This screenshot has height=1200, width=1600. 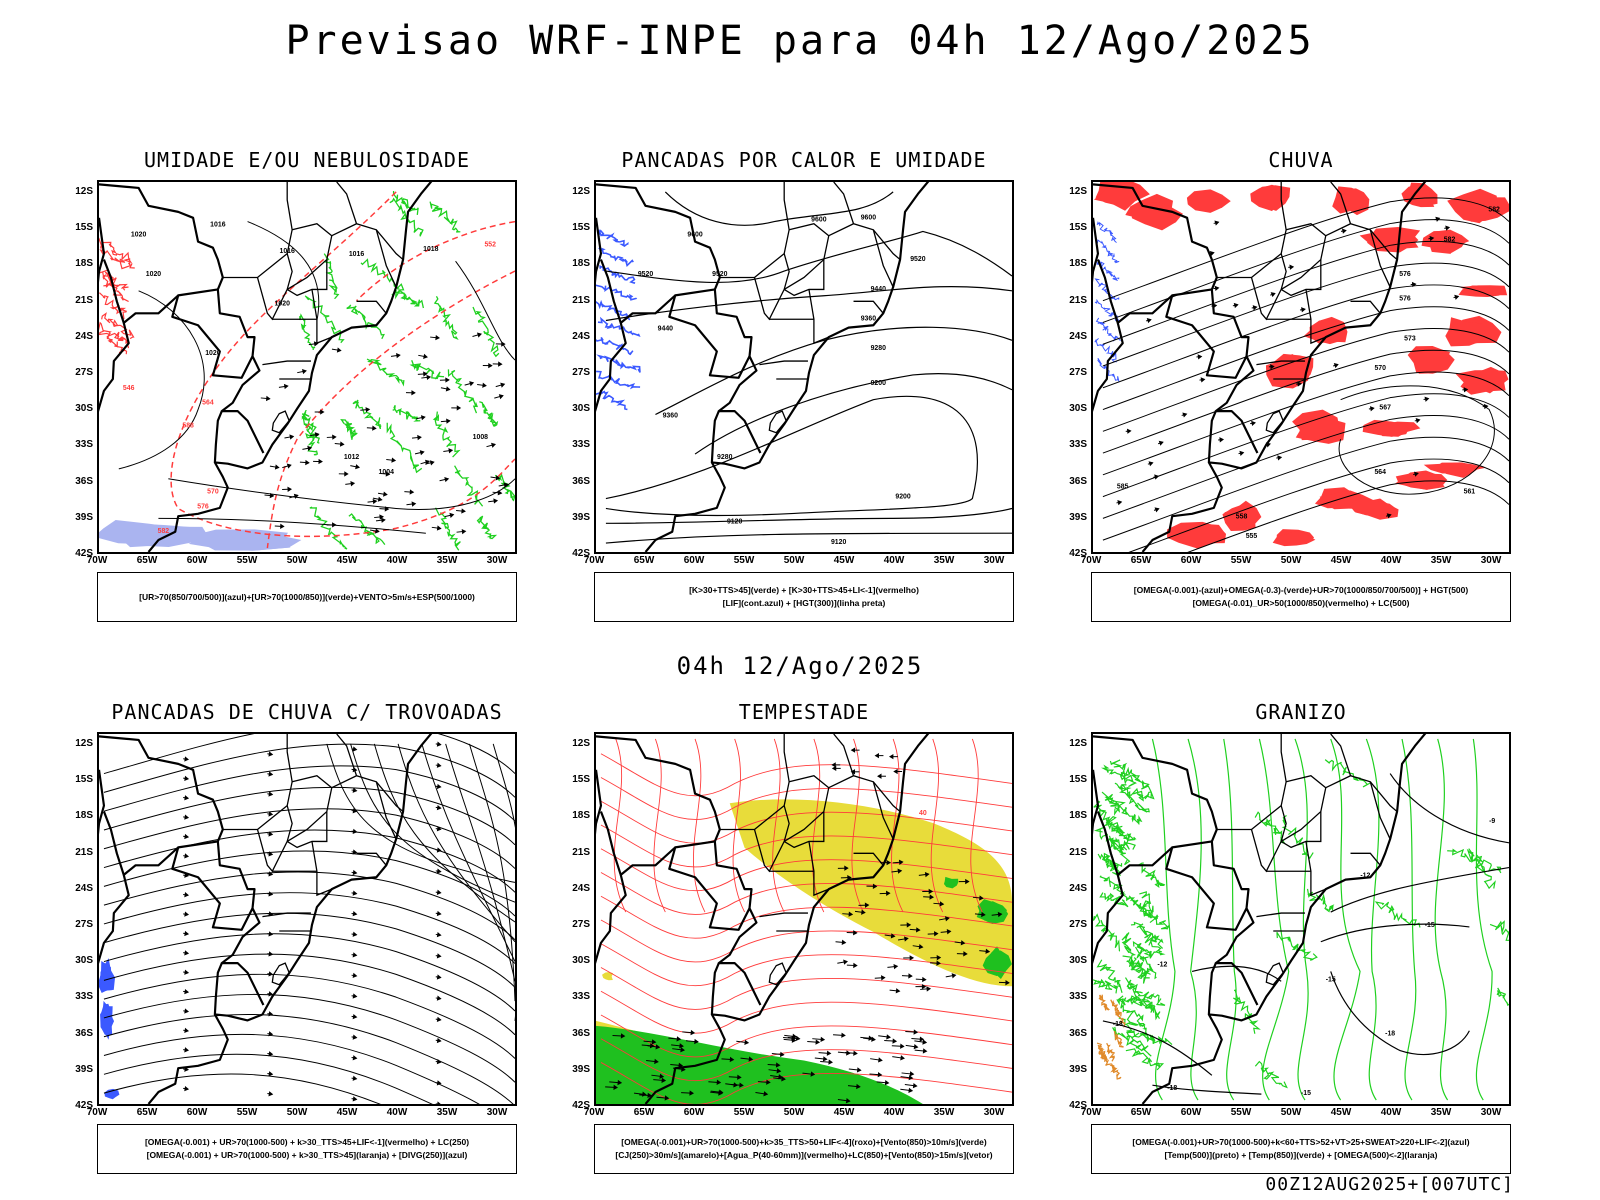 What do you see at coordinates (161, 380) in the screenshot?
I see `isobar` at bounding box center [161, 380].